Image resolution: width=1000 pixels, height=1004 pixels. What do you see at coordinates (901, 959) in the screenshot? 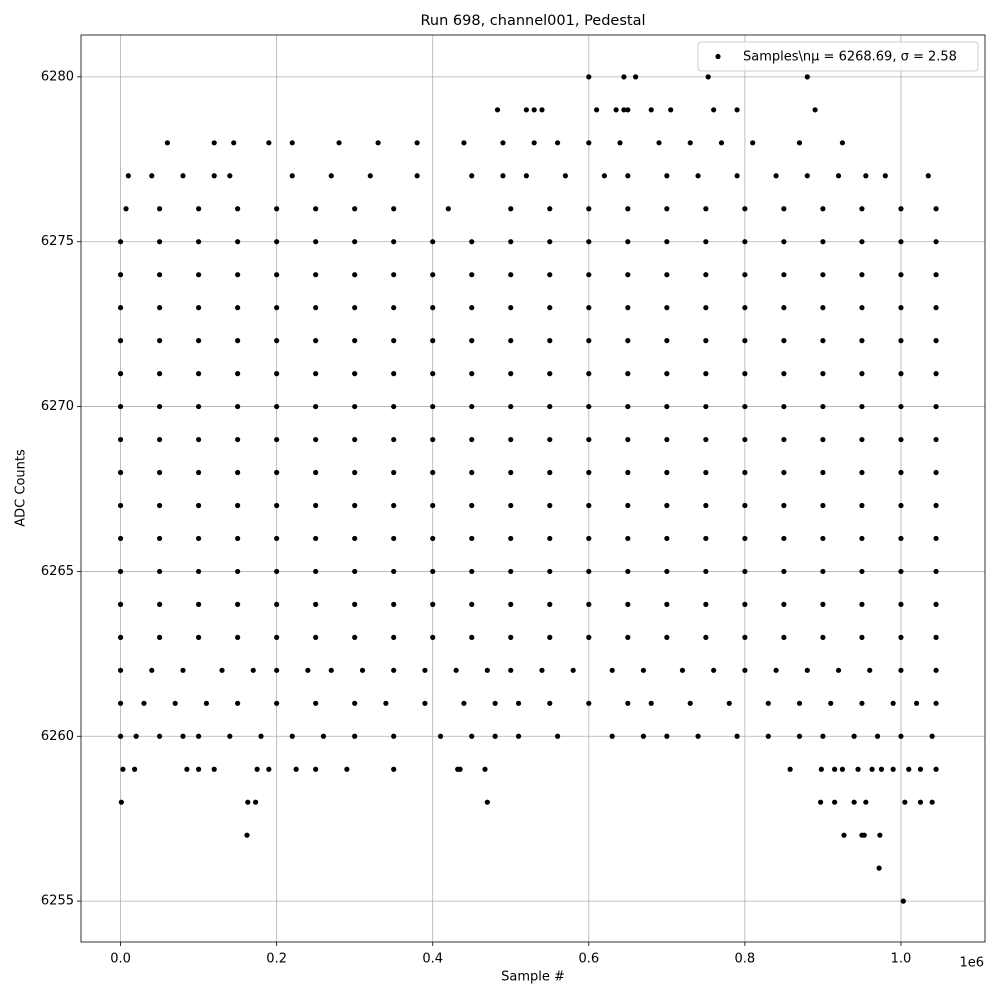
I see `x-tick-label: 1.0` at bounding box center [901, 959].